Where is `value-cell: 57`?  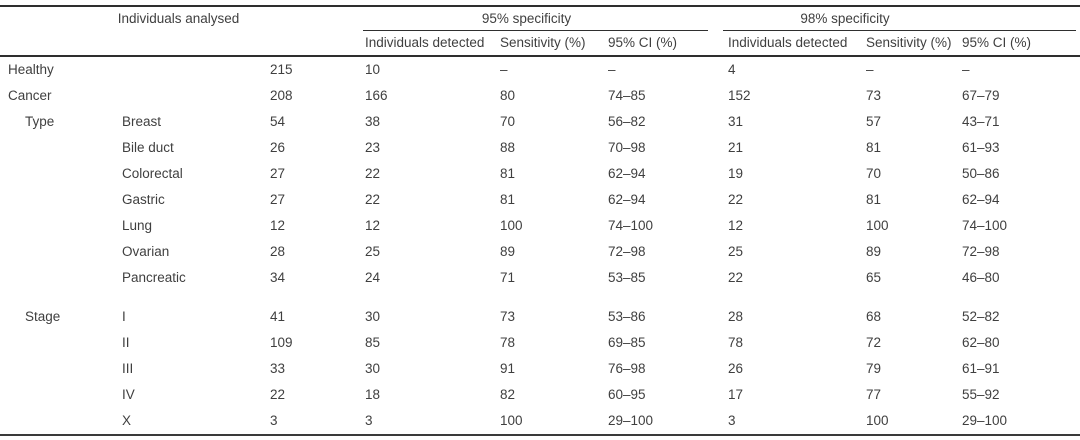
value-cell: 57 is located at coordinates (874, 122).